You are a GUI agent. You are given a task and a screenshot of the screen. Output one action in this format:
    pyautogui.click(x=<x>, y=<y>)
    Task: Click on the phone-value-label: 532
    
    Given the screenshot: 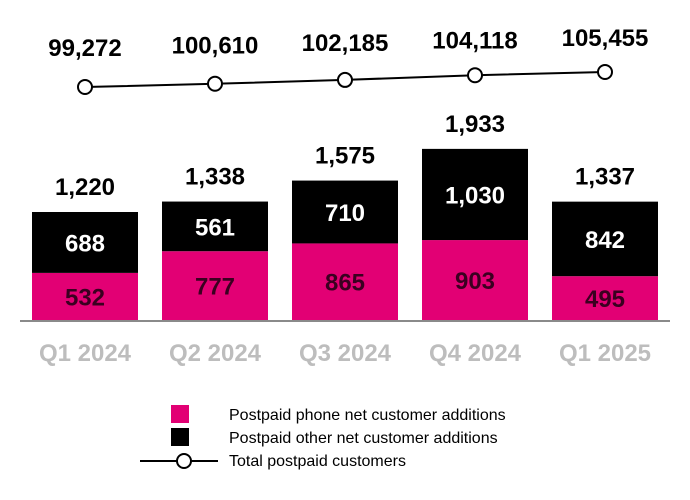 What is the action you would take?
    pyautogui.click(x=85, y=297)
    